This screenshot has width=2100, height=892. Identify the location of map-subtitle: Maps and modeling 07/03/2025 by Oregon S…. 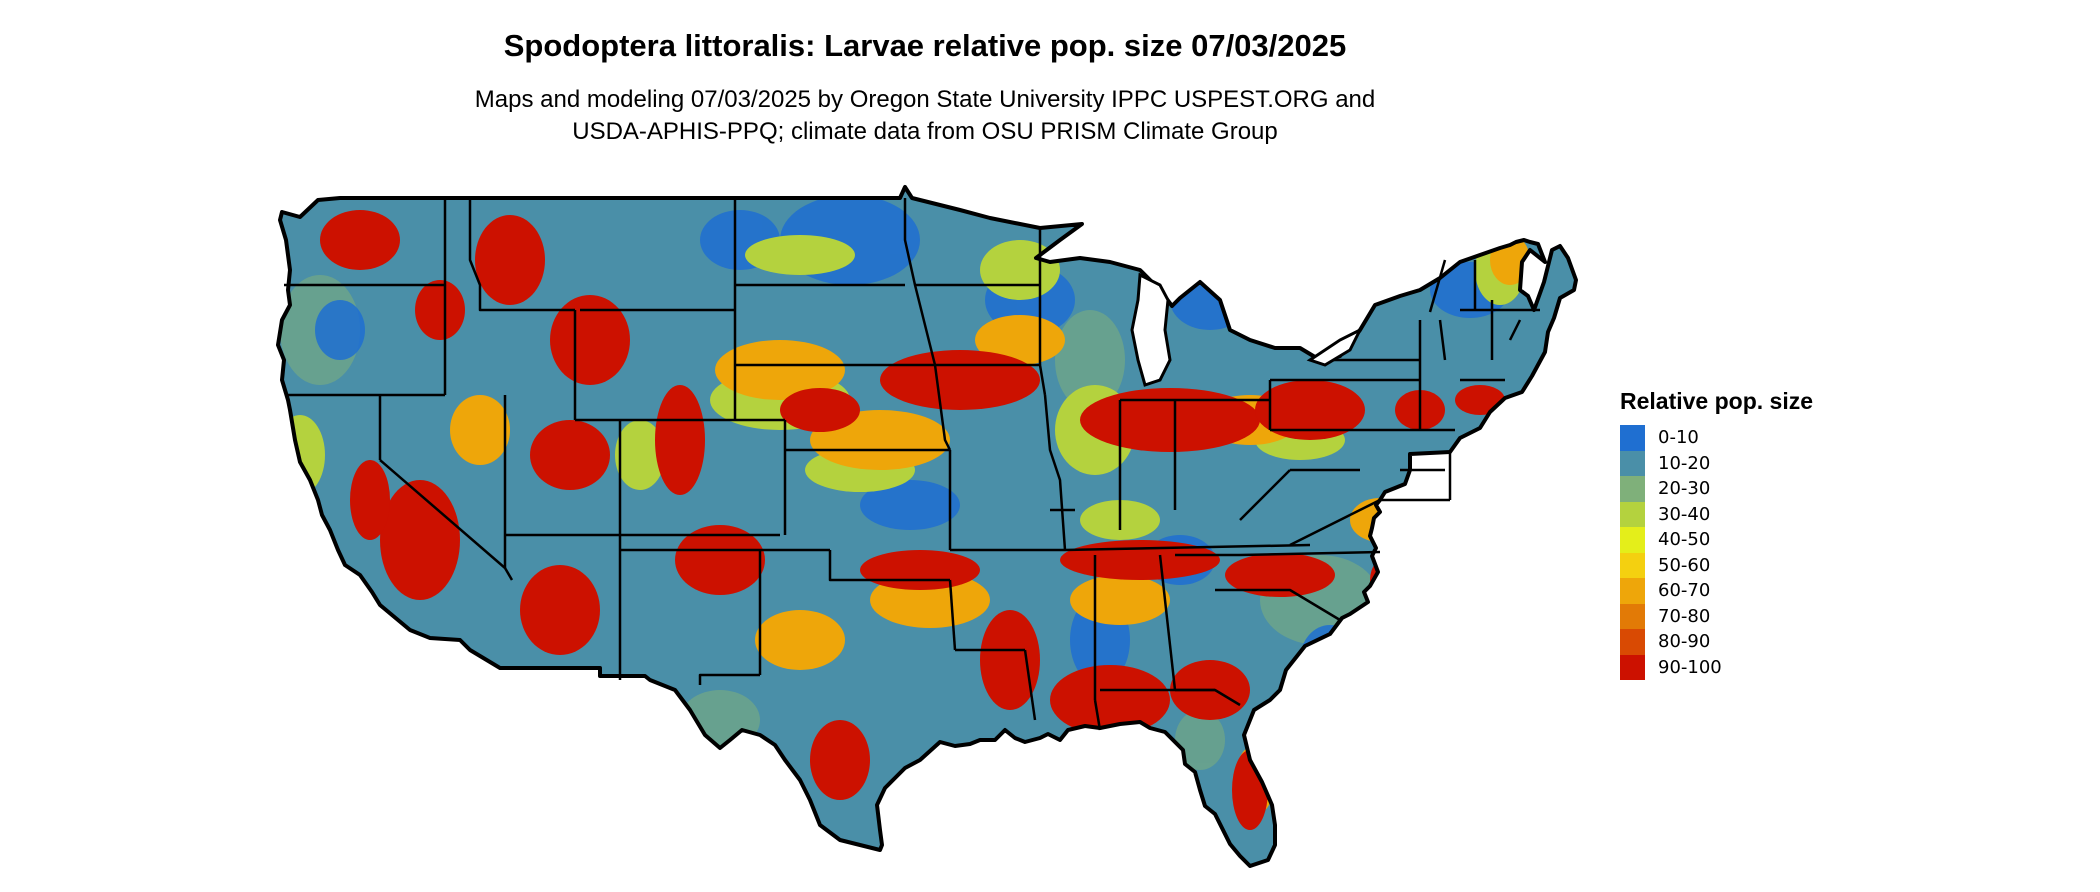
(925, 116).